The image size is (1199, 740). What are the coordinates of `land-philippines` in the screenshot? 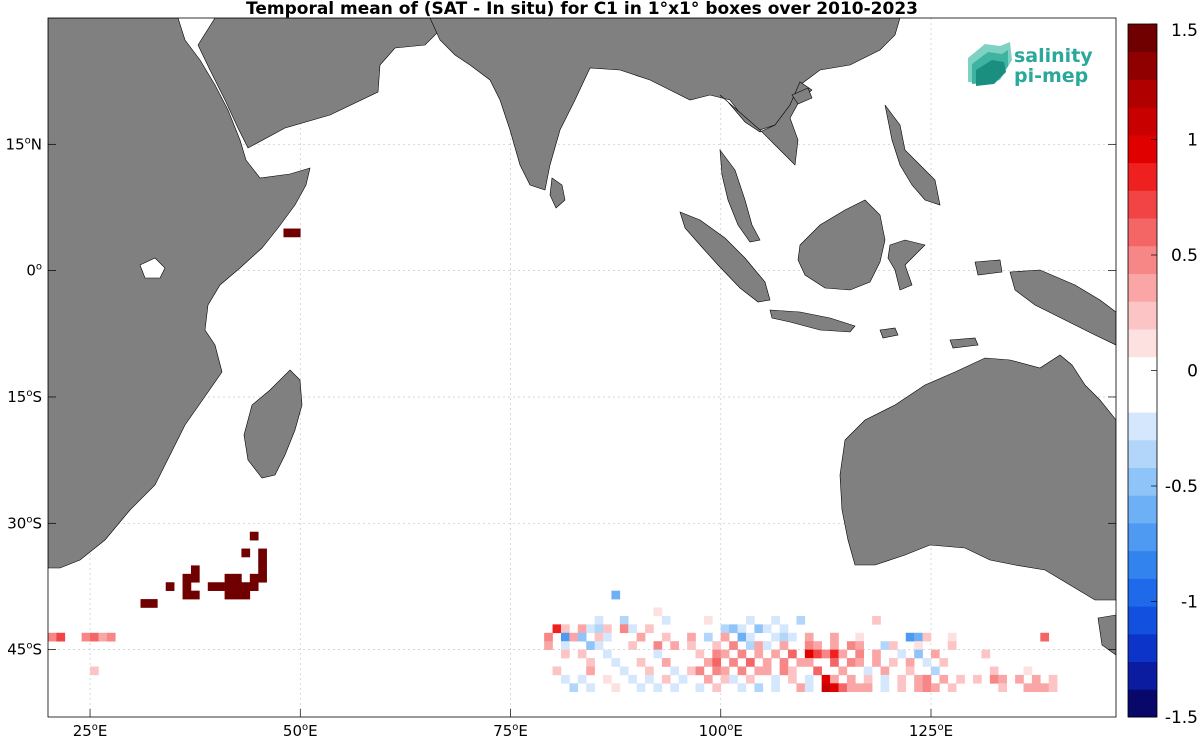 It's located at (912, 155).